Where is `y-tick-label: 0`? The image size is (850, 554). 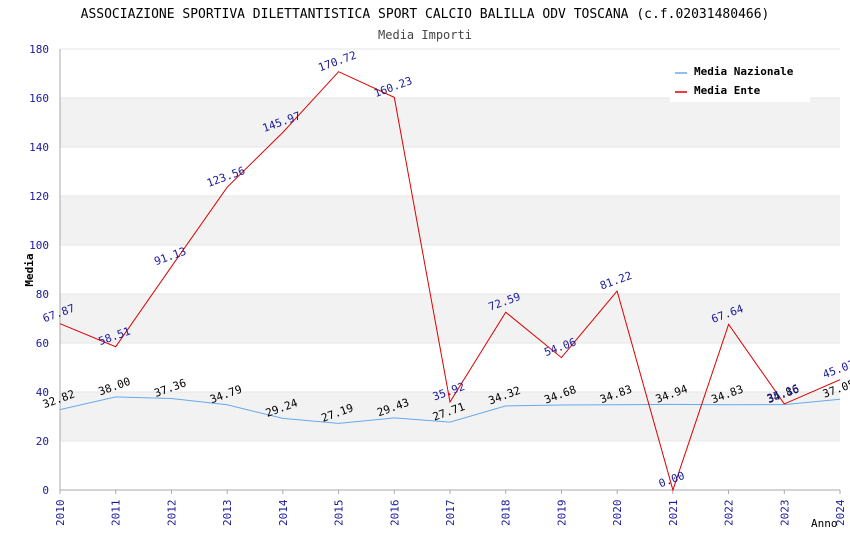 y-tick-label: 0 is located at coordinates (45, 490).